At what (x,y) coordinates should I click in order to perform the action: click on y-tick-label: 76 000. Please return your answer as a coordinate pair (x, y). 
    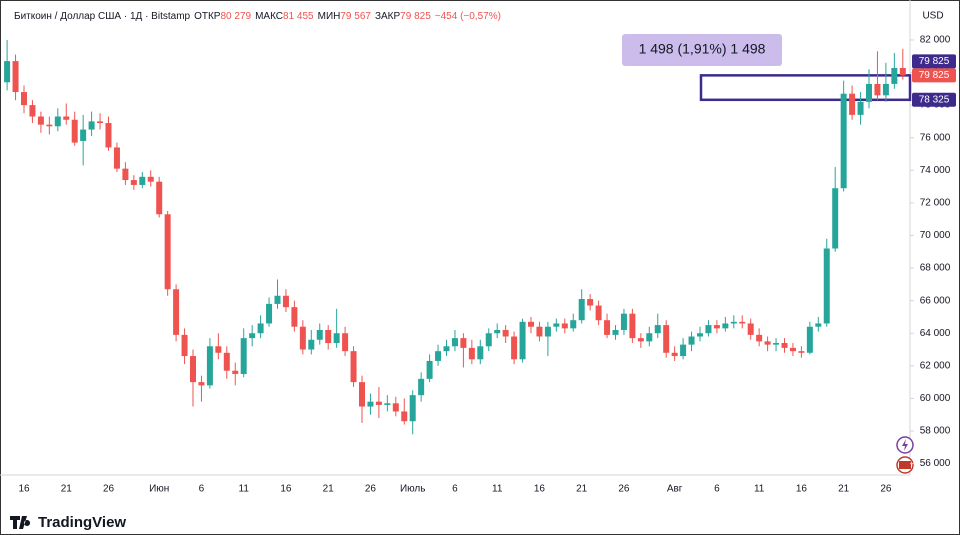
    Looking at the image, I should click on (935, 137).